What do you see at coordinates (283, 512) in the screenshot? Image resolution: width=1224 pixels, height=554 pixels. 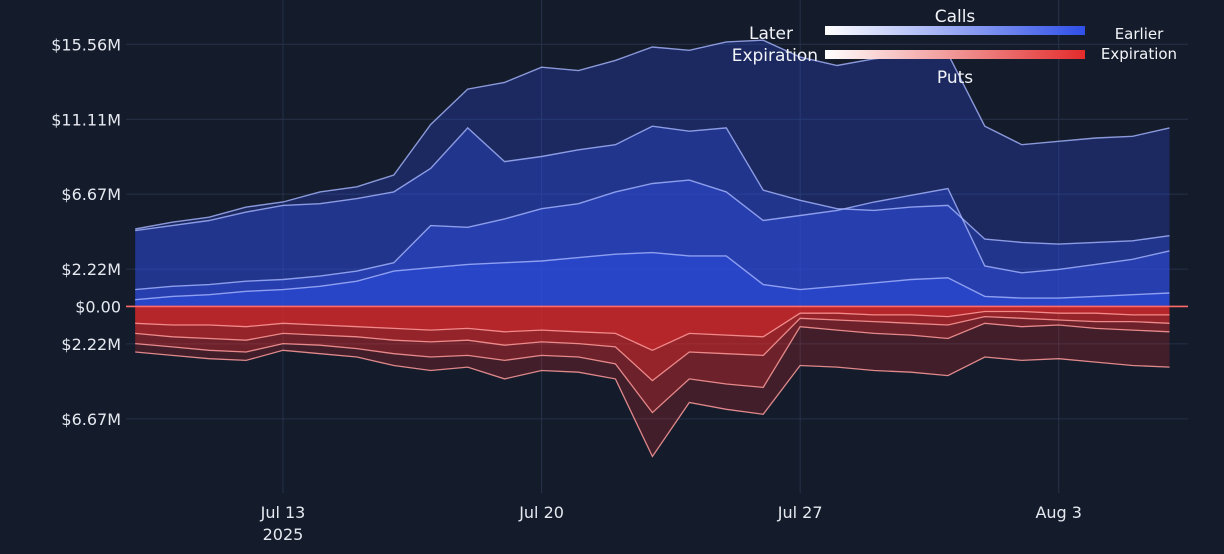 I see `x-tick-label: Jul 13` at bounding box center [283, 512].